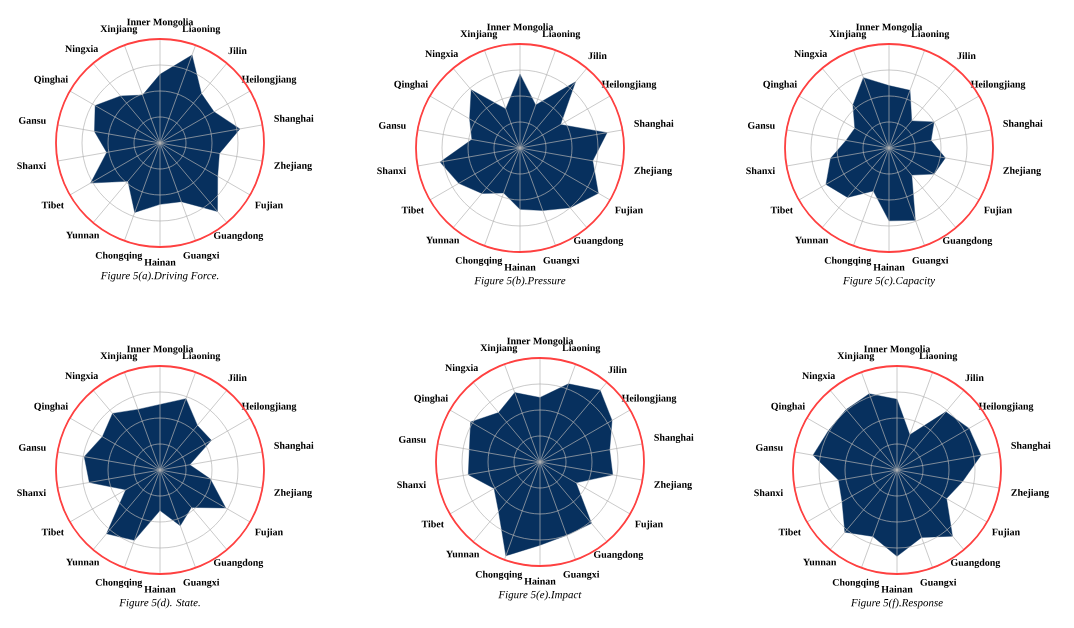  What do you see at coordinates (520, 281) in the screenshot?
I see `text: Figure 5(b).Pressure` at bounding box center [520, 281].